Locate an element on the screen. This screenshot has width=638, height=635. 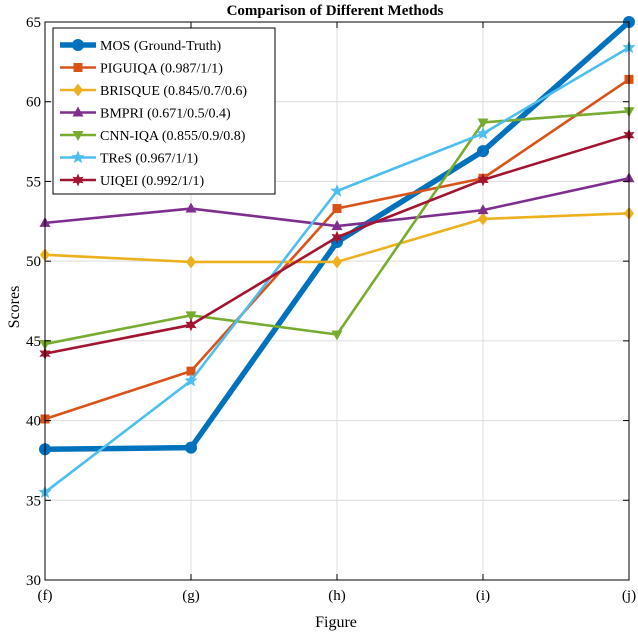
legend-label: UIQEI (0.992/1/1) is located at coordinates (152, 181).